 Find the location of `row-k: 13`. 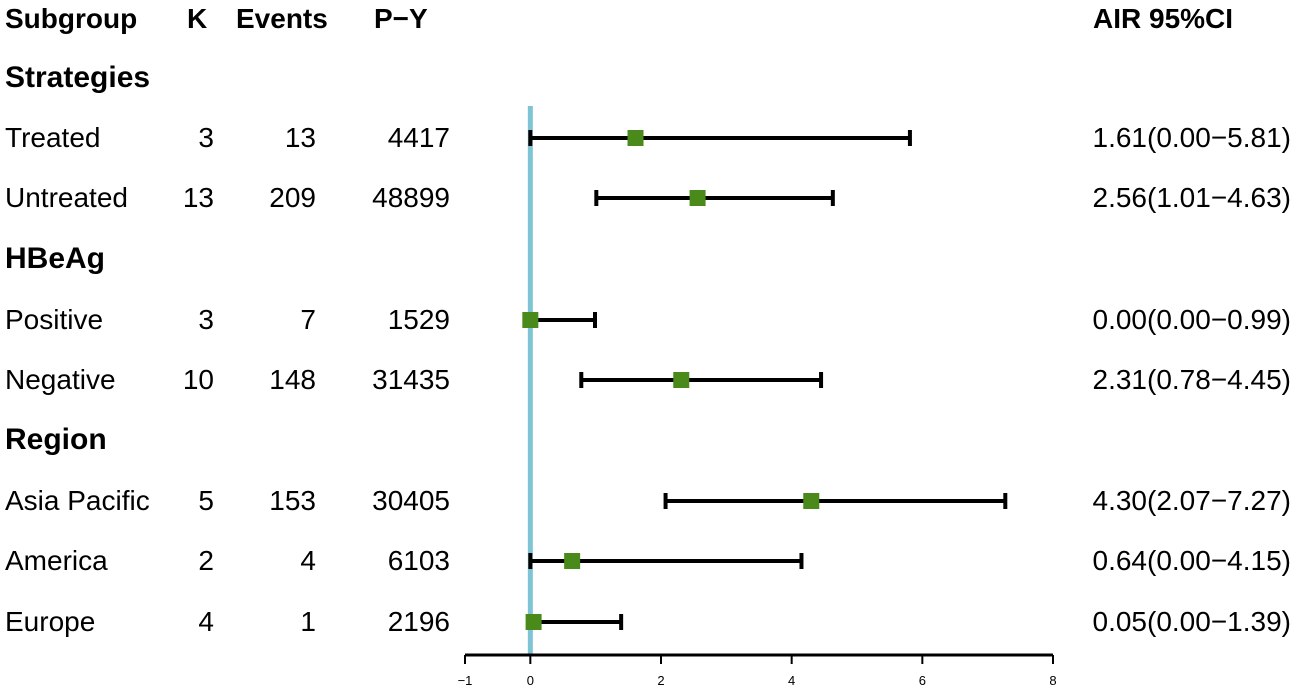

row-k: 13 is located at coordinates (198, 197).